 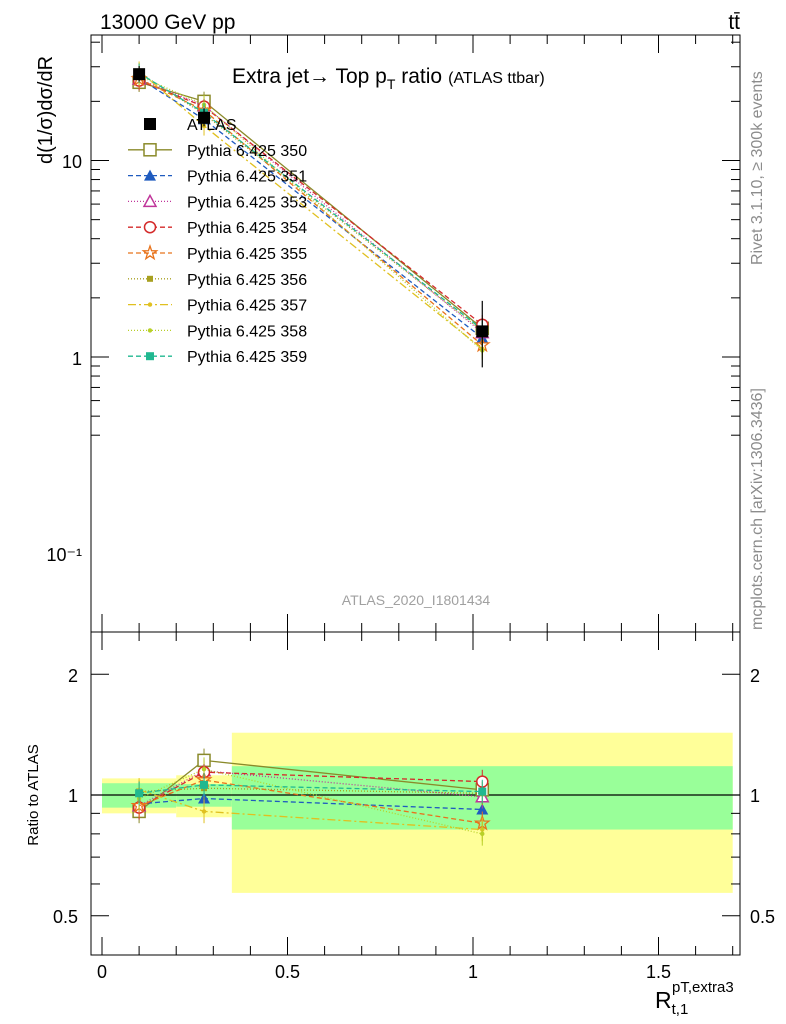 What do you see at coordinates (757, 509) in the screenshot?
I see `site-label: mcplots.cern.ch [arXiv:1306.3436]` at bounding box center [757, 509].